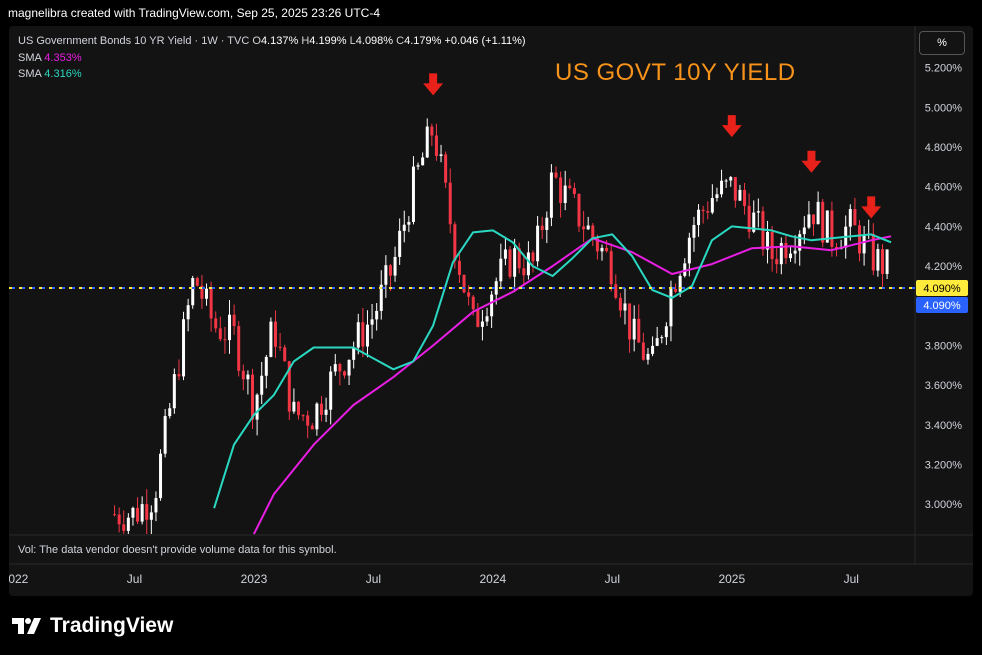 The height and width of the screenshot is (655, 982). What do you see at coordinates (328, 41) in the screenshot?
I see `high-value: 4.199%` at bounding box center [328, 41].